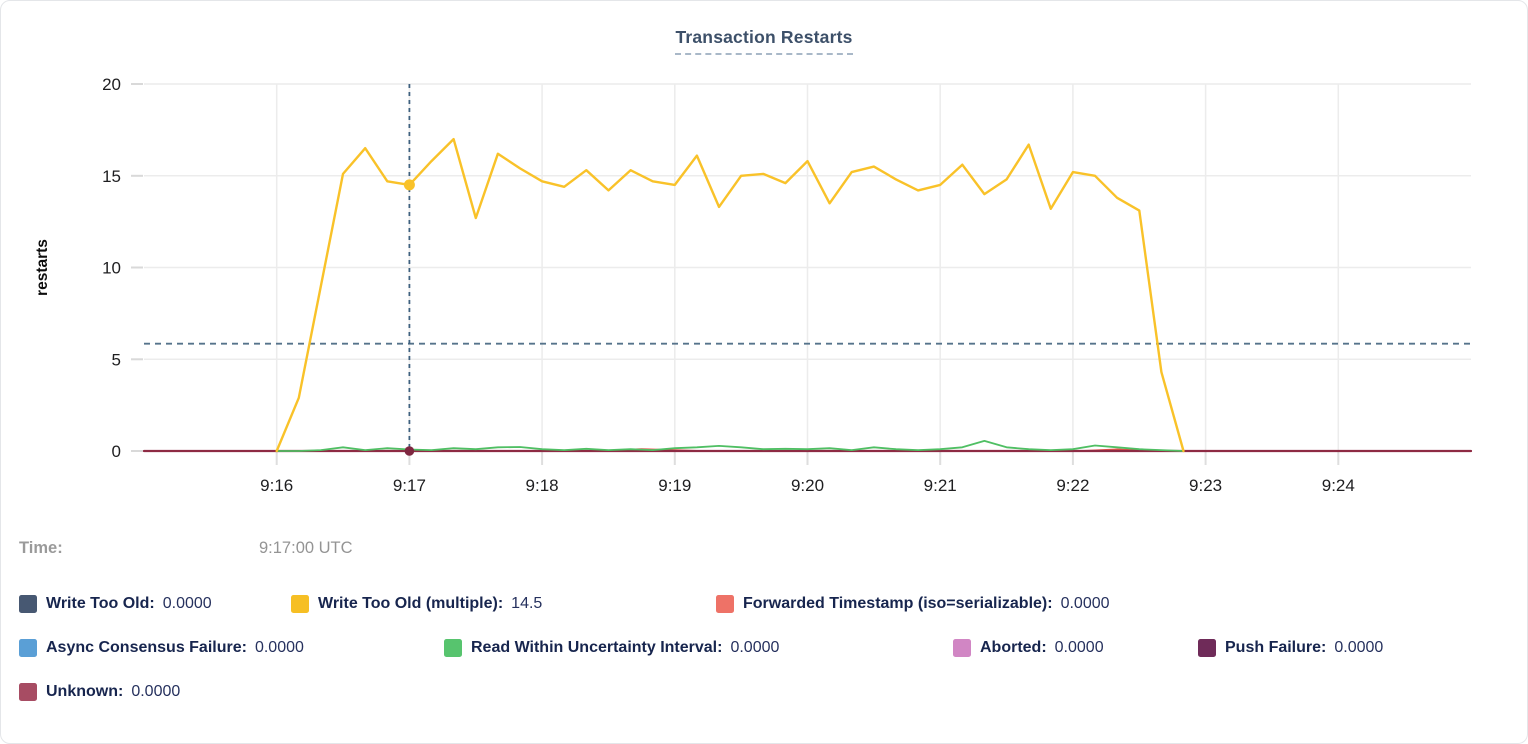 Image resolution: width=1528 pixels, height=744 pixels. Describe the element at coordinates (1205, 485) in the screenshot. I see `x-tick-label: 9:23` at that location.